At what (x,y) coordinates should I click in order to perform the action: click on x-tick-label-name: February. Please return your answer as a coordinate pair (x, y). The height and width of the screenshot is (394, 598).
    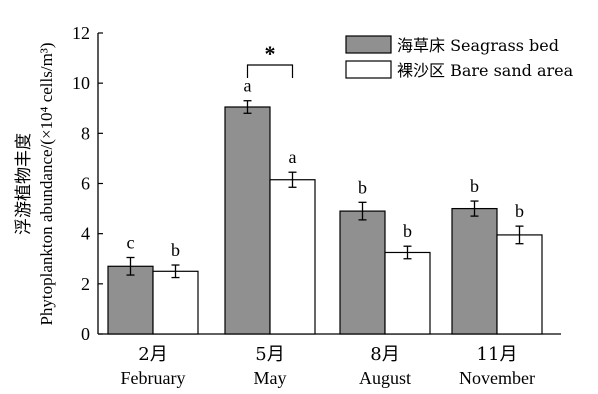
    Looking at the image, I should click on (153, 378).